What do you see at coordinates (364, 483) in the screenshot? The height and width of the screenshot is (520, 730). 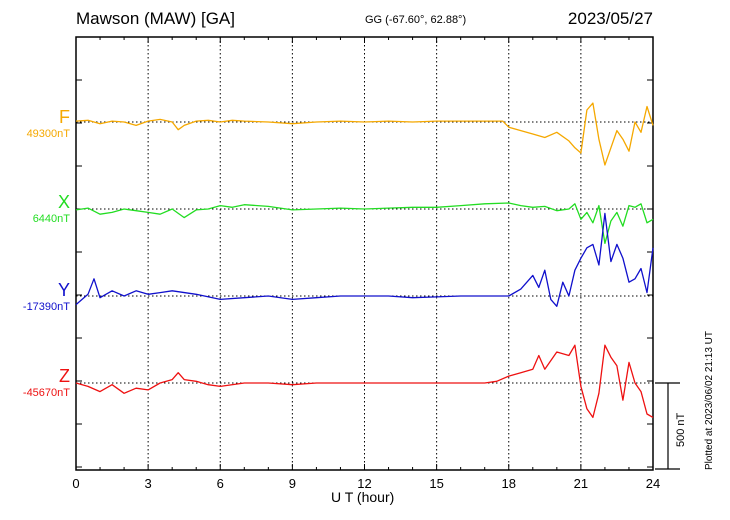 I see `x-tick-label-12: 12` at bounding box center [364, 483].